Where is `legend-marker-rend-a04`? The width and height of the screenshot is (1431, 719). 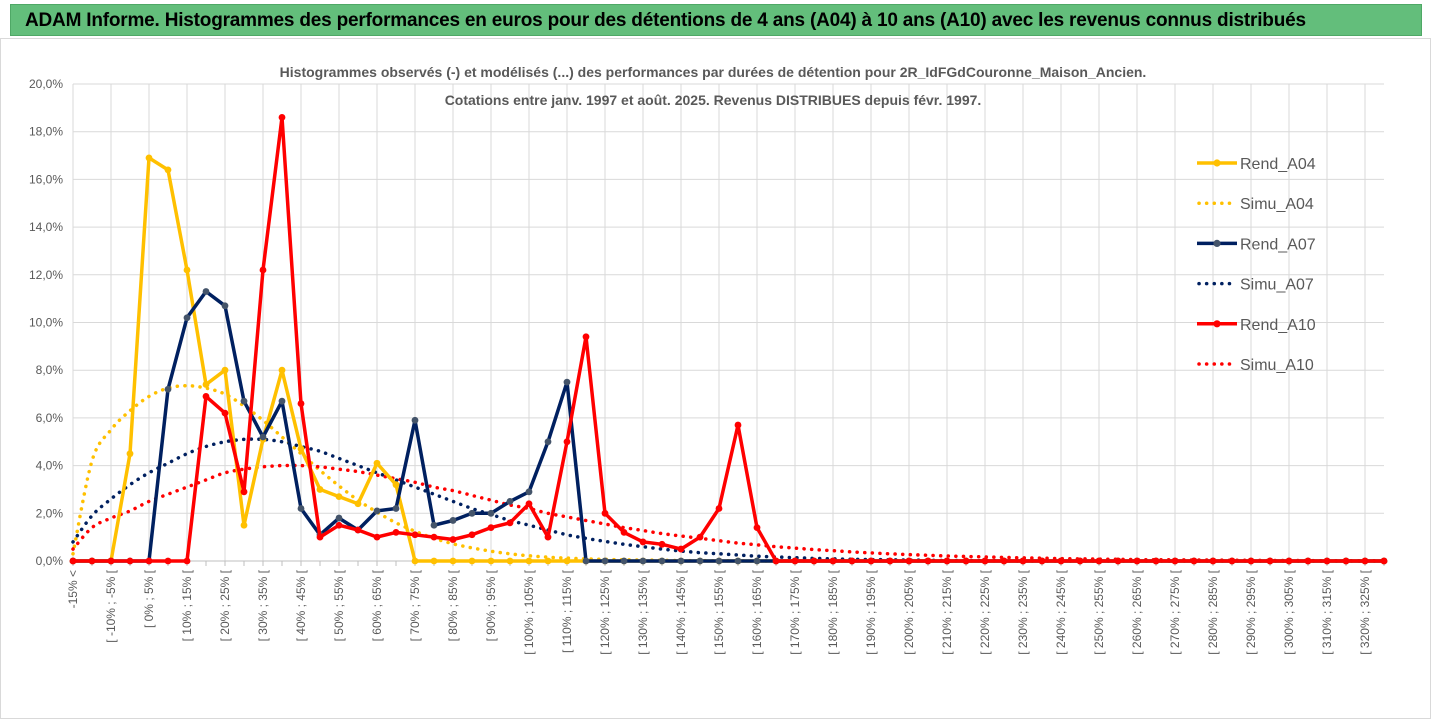 legend-marker-rend-a04 is located at coordinates (1217, 163).